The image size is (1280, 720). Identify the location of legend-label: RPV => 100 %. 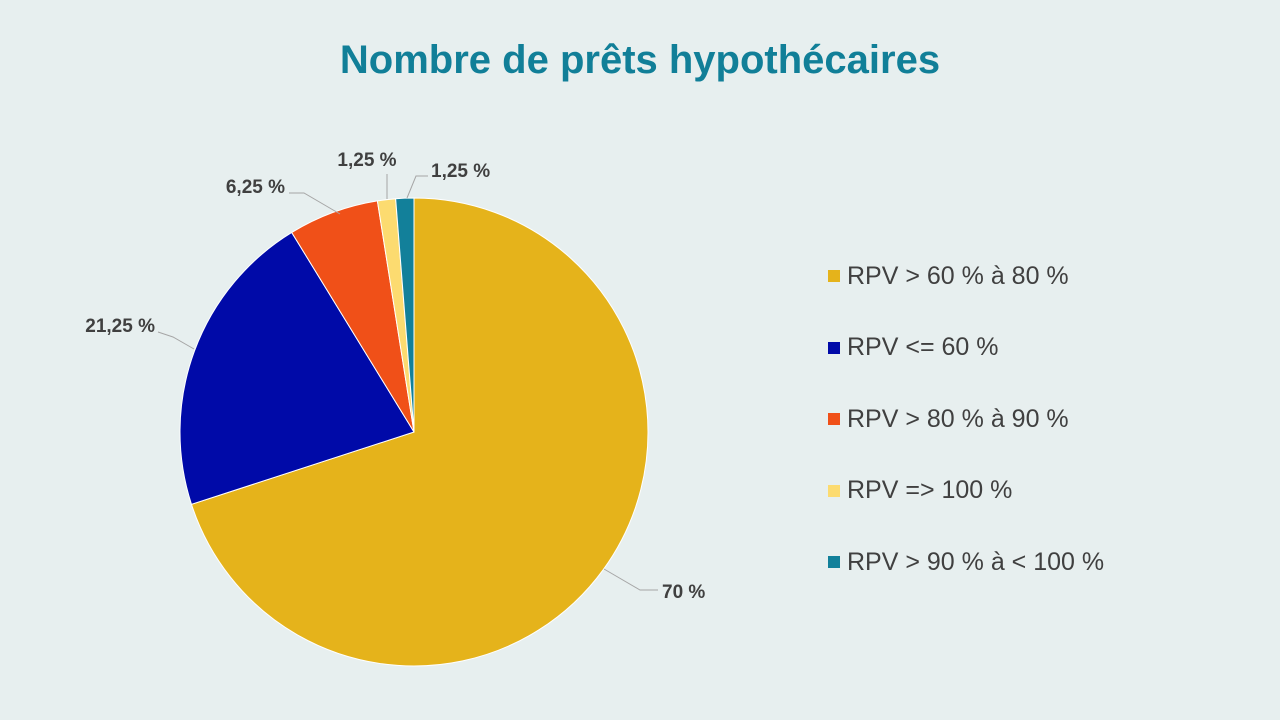
(930, 490).